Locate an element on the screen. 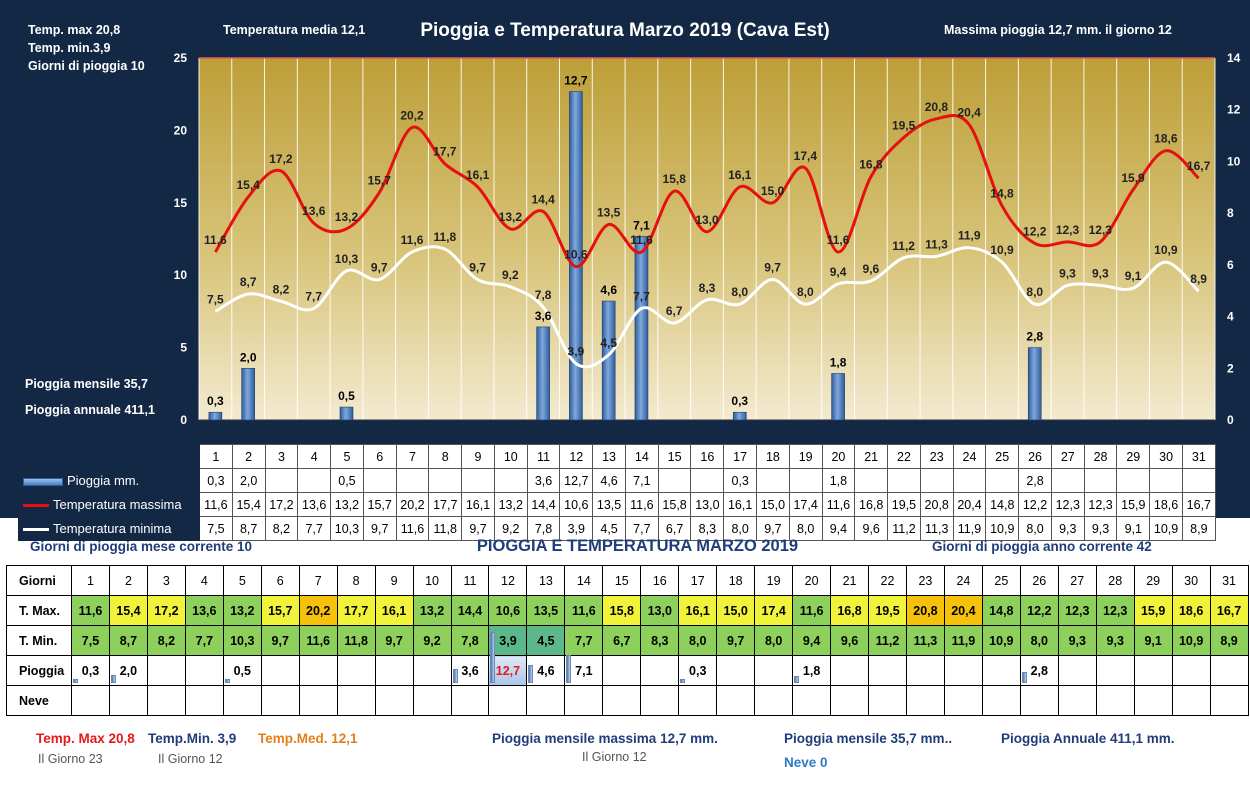 The image size is (1250, 787). summary-tmax-cell: 12,3 is located at coordinates (1077, 610).